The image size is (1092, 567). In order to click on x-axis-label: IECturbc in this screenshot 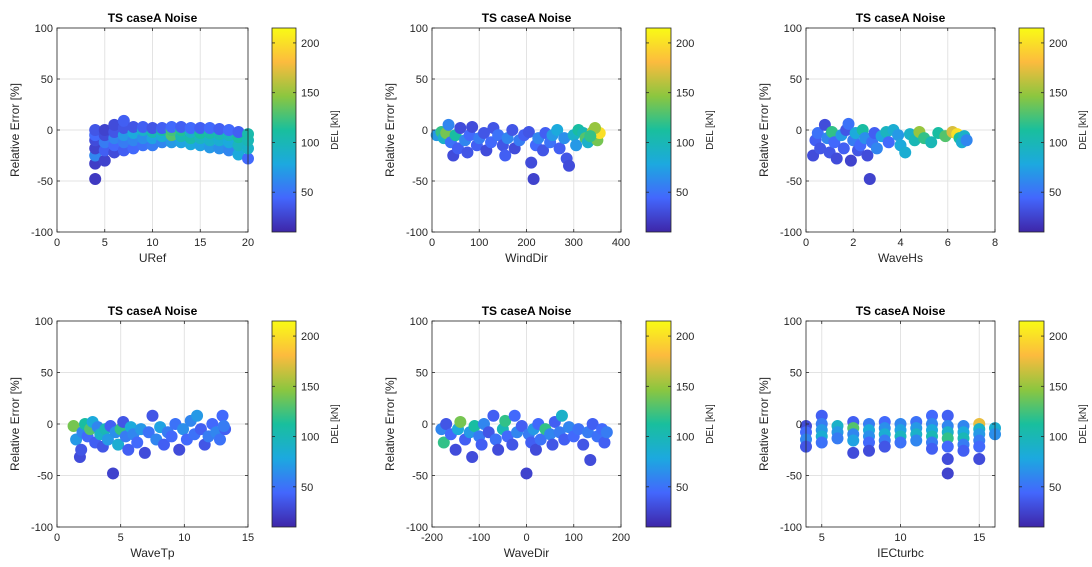, I will do `click(900, 553)`.